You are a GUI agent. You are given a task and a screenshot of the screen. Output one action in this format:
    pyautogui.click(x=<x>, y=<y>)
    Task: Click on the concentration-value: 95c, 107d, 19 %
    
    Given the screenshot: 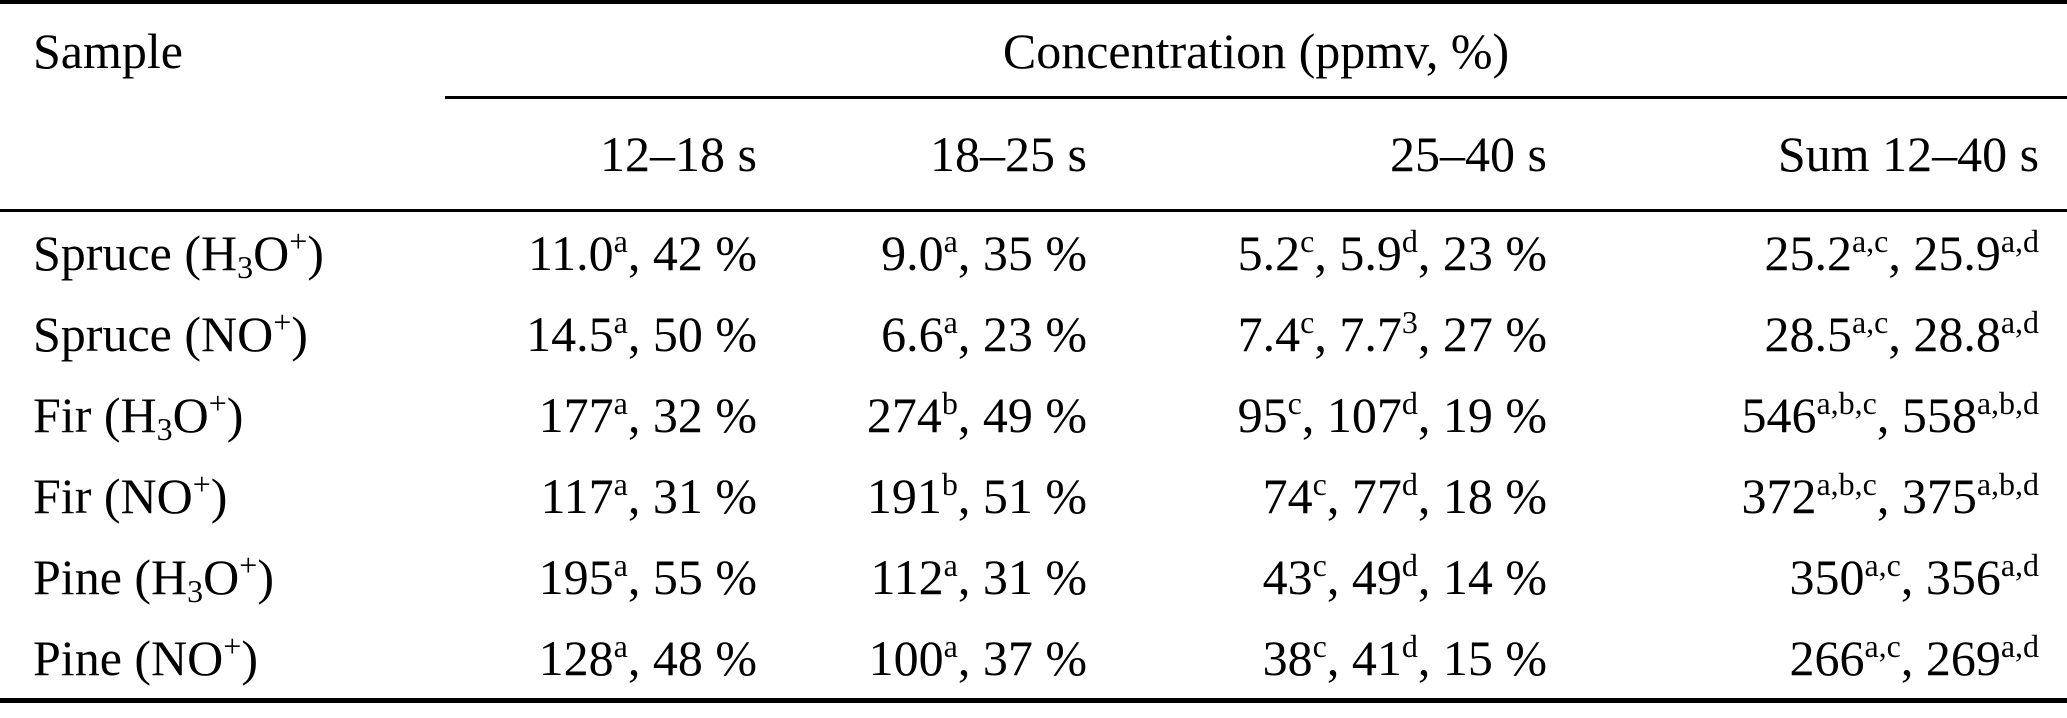 What is the action you would take?
    pyautogui.click(x=1392, y=413)
    